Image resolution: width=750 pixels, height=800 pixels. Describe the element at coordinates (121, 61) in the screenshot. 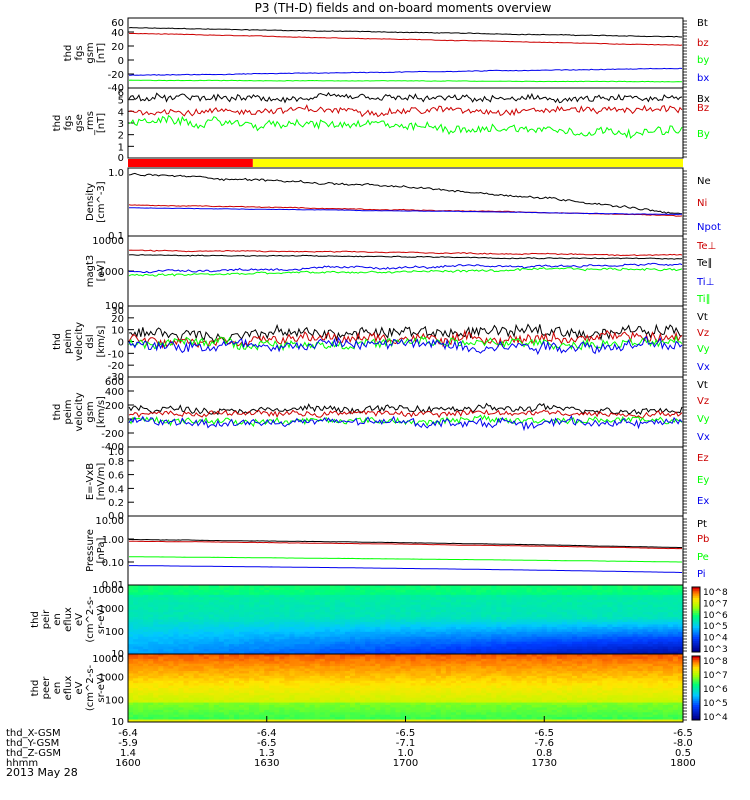

I see `y-tick-label: 0` at that location.